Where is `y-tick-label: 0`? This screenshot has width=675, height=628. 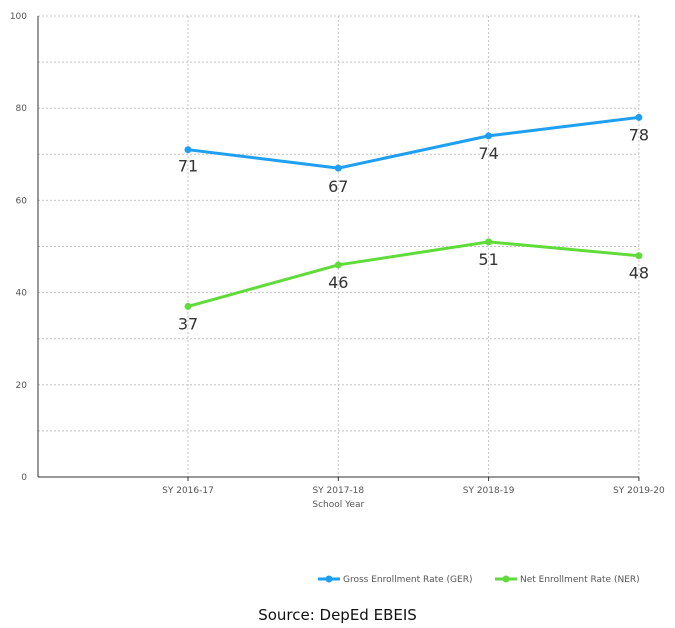
y-tick-label: 0 is located at coordinates (24, 478).